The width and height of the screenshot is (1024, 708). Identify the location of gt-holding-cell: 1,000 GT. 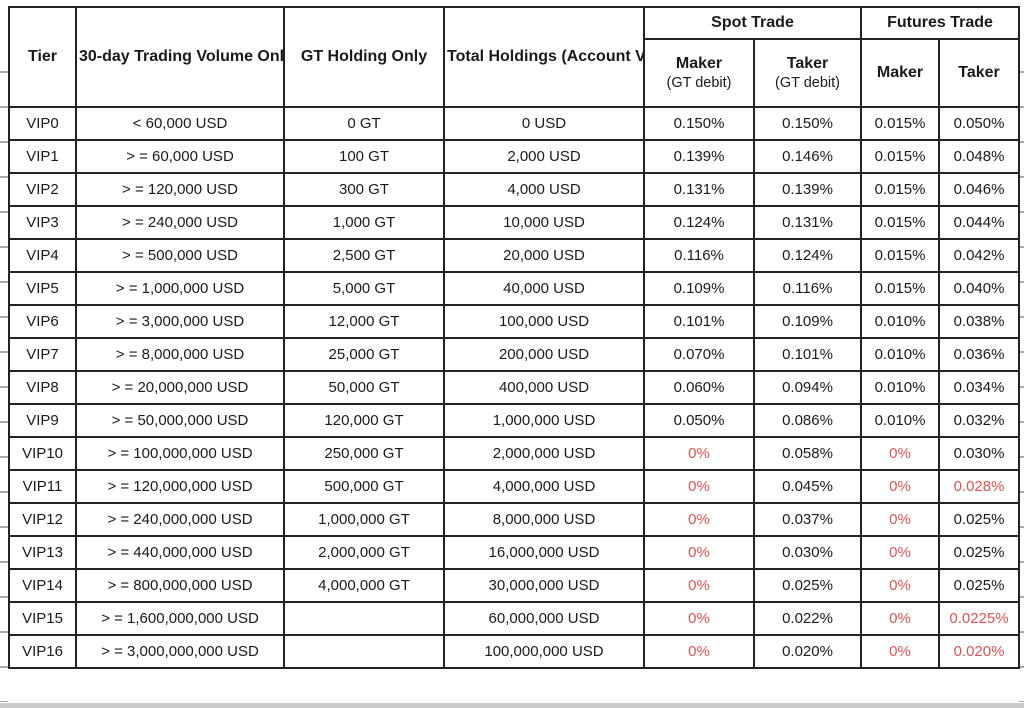
(364, 222).